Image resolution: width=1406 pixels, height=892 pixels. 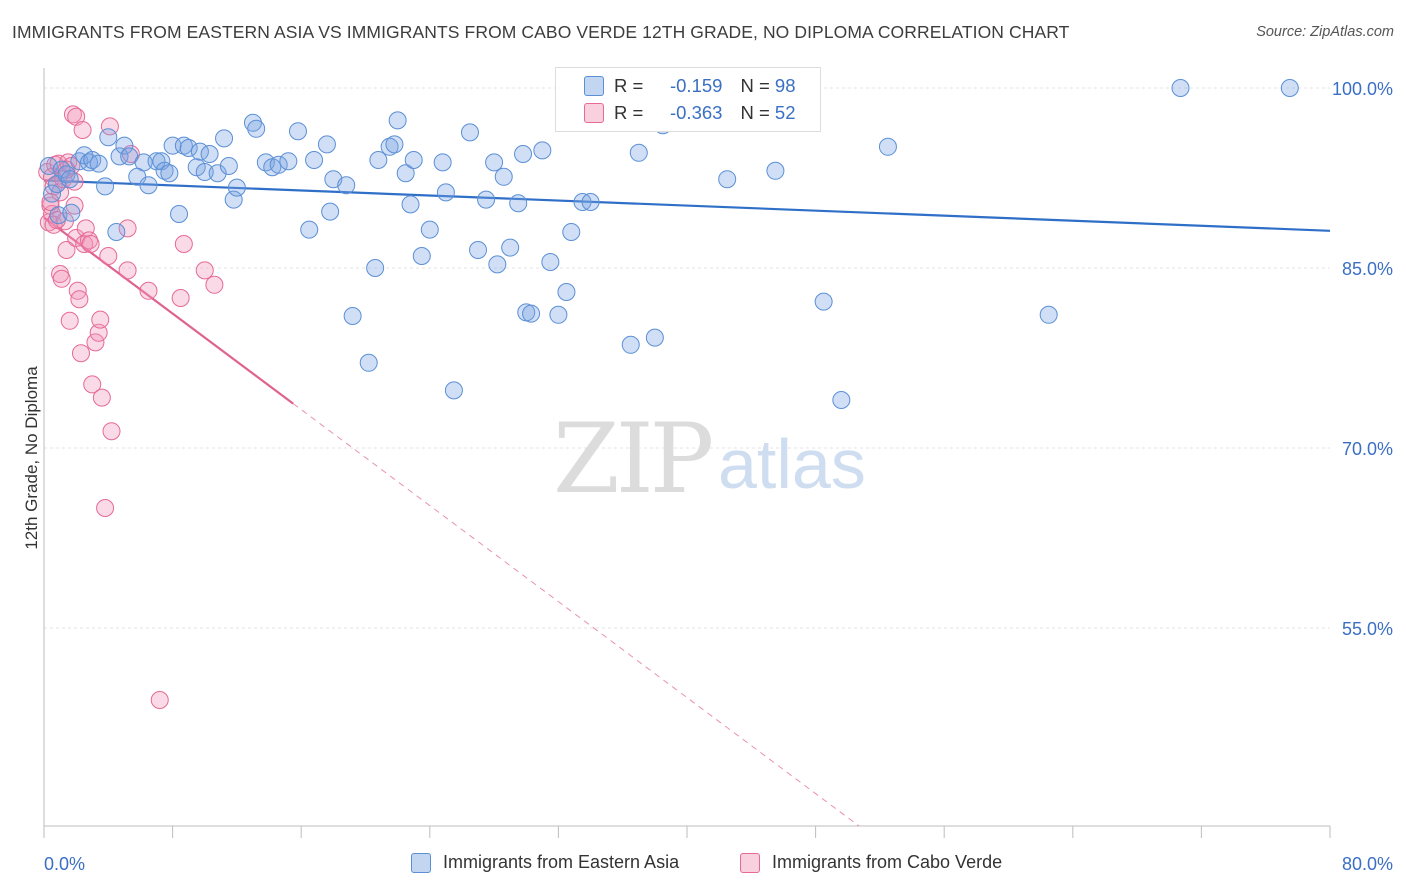 I want to click on legend-label: Immigrants from Cabo Verde, so click(x=887, y=862).